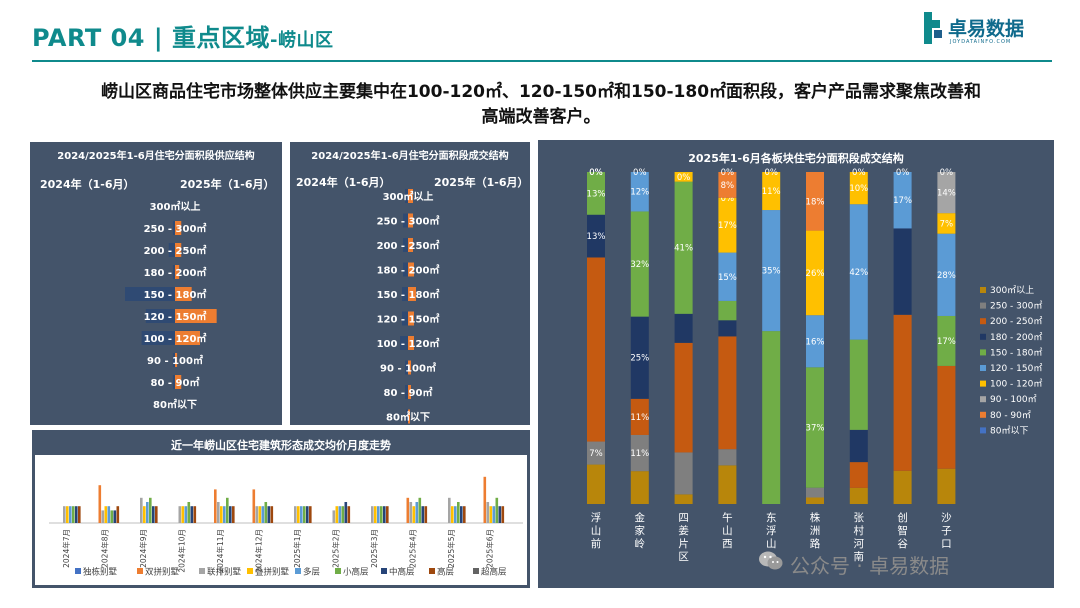  I want to click on header-divider, so click(542, 61).